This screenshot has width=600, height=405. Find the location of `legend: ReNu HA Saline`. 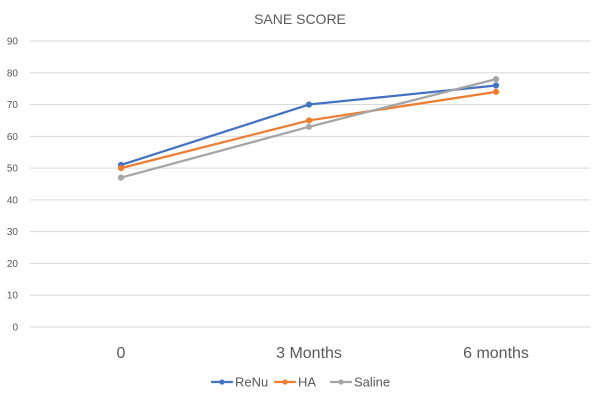

legend: ReNu HA Saline is located at coordinates (300, 382).